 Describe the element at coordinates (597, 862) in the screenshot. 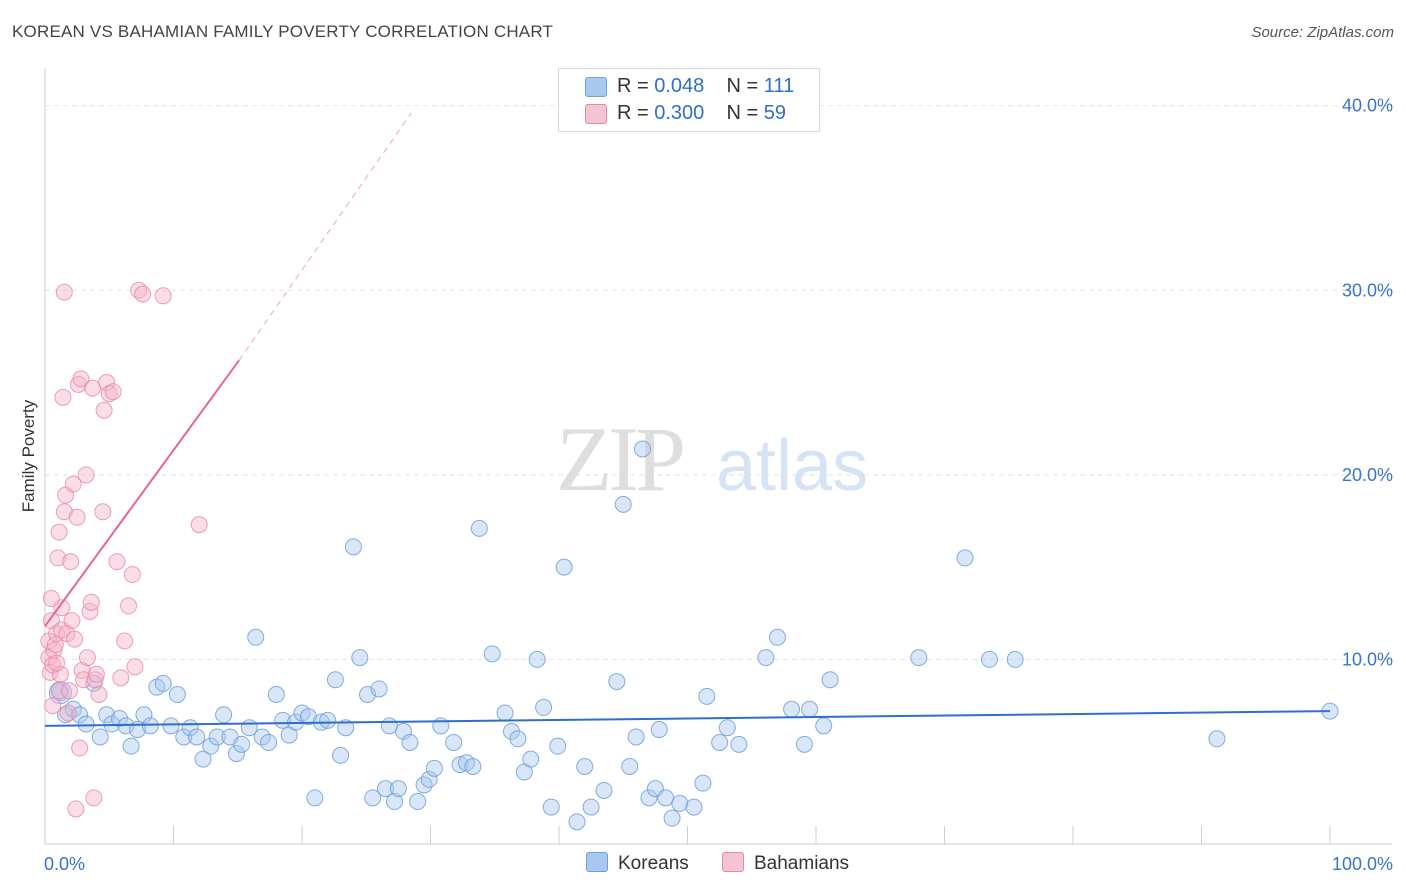

I see `bottom-korean-swatch` at that location.